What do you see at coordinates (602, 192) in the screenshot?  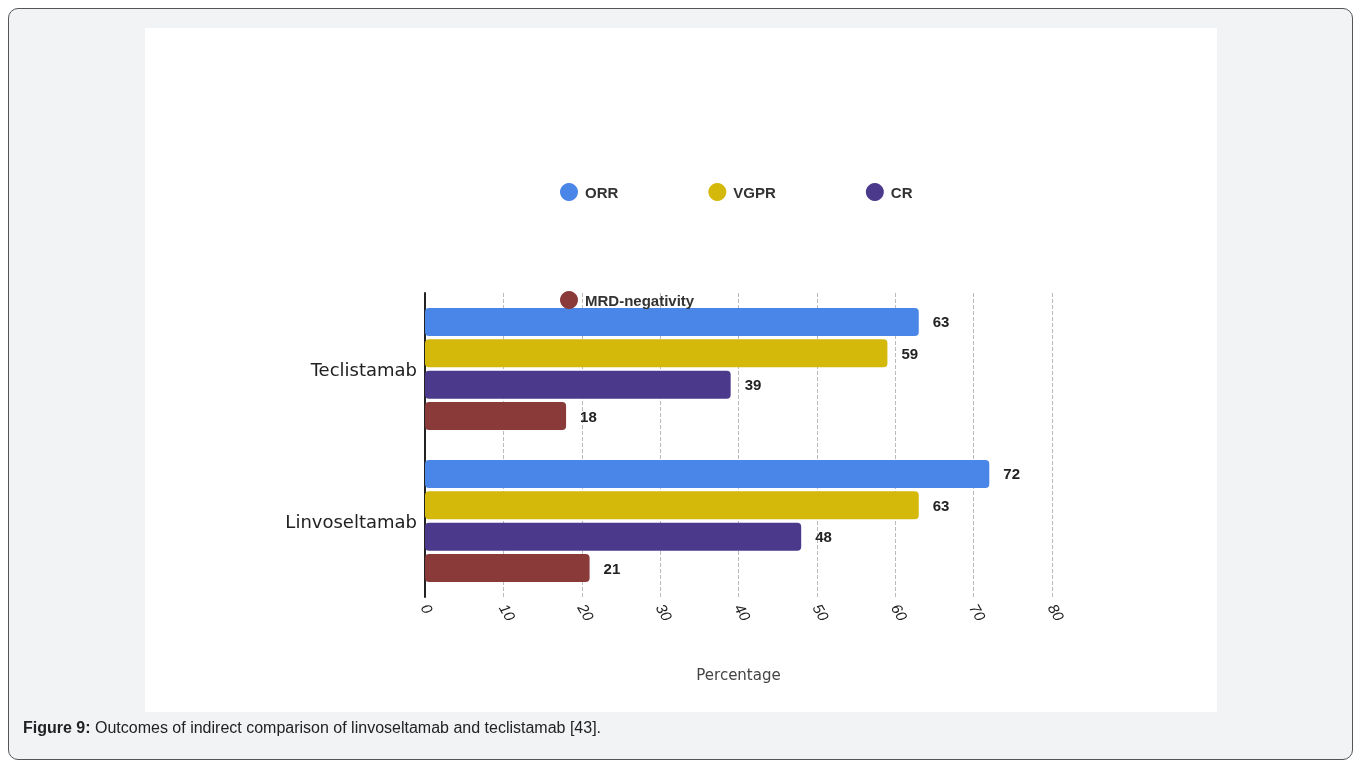 I see `legend-label: ORR` at bounding box center [602, 192].